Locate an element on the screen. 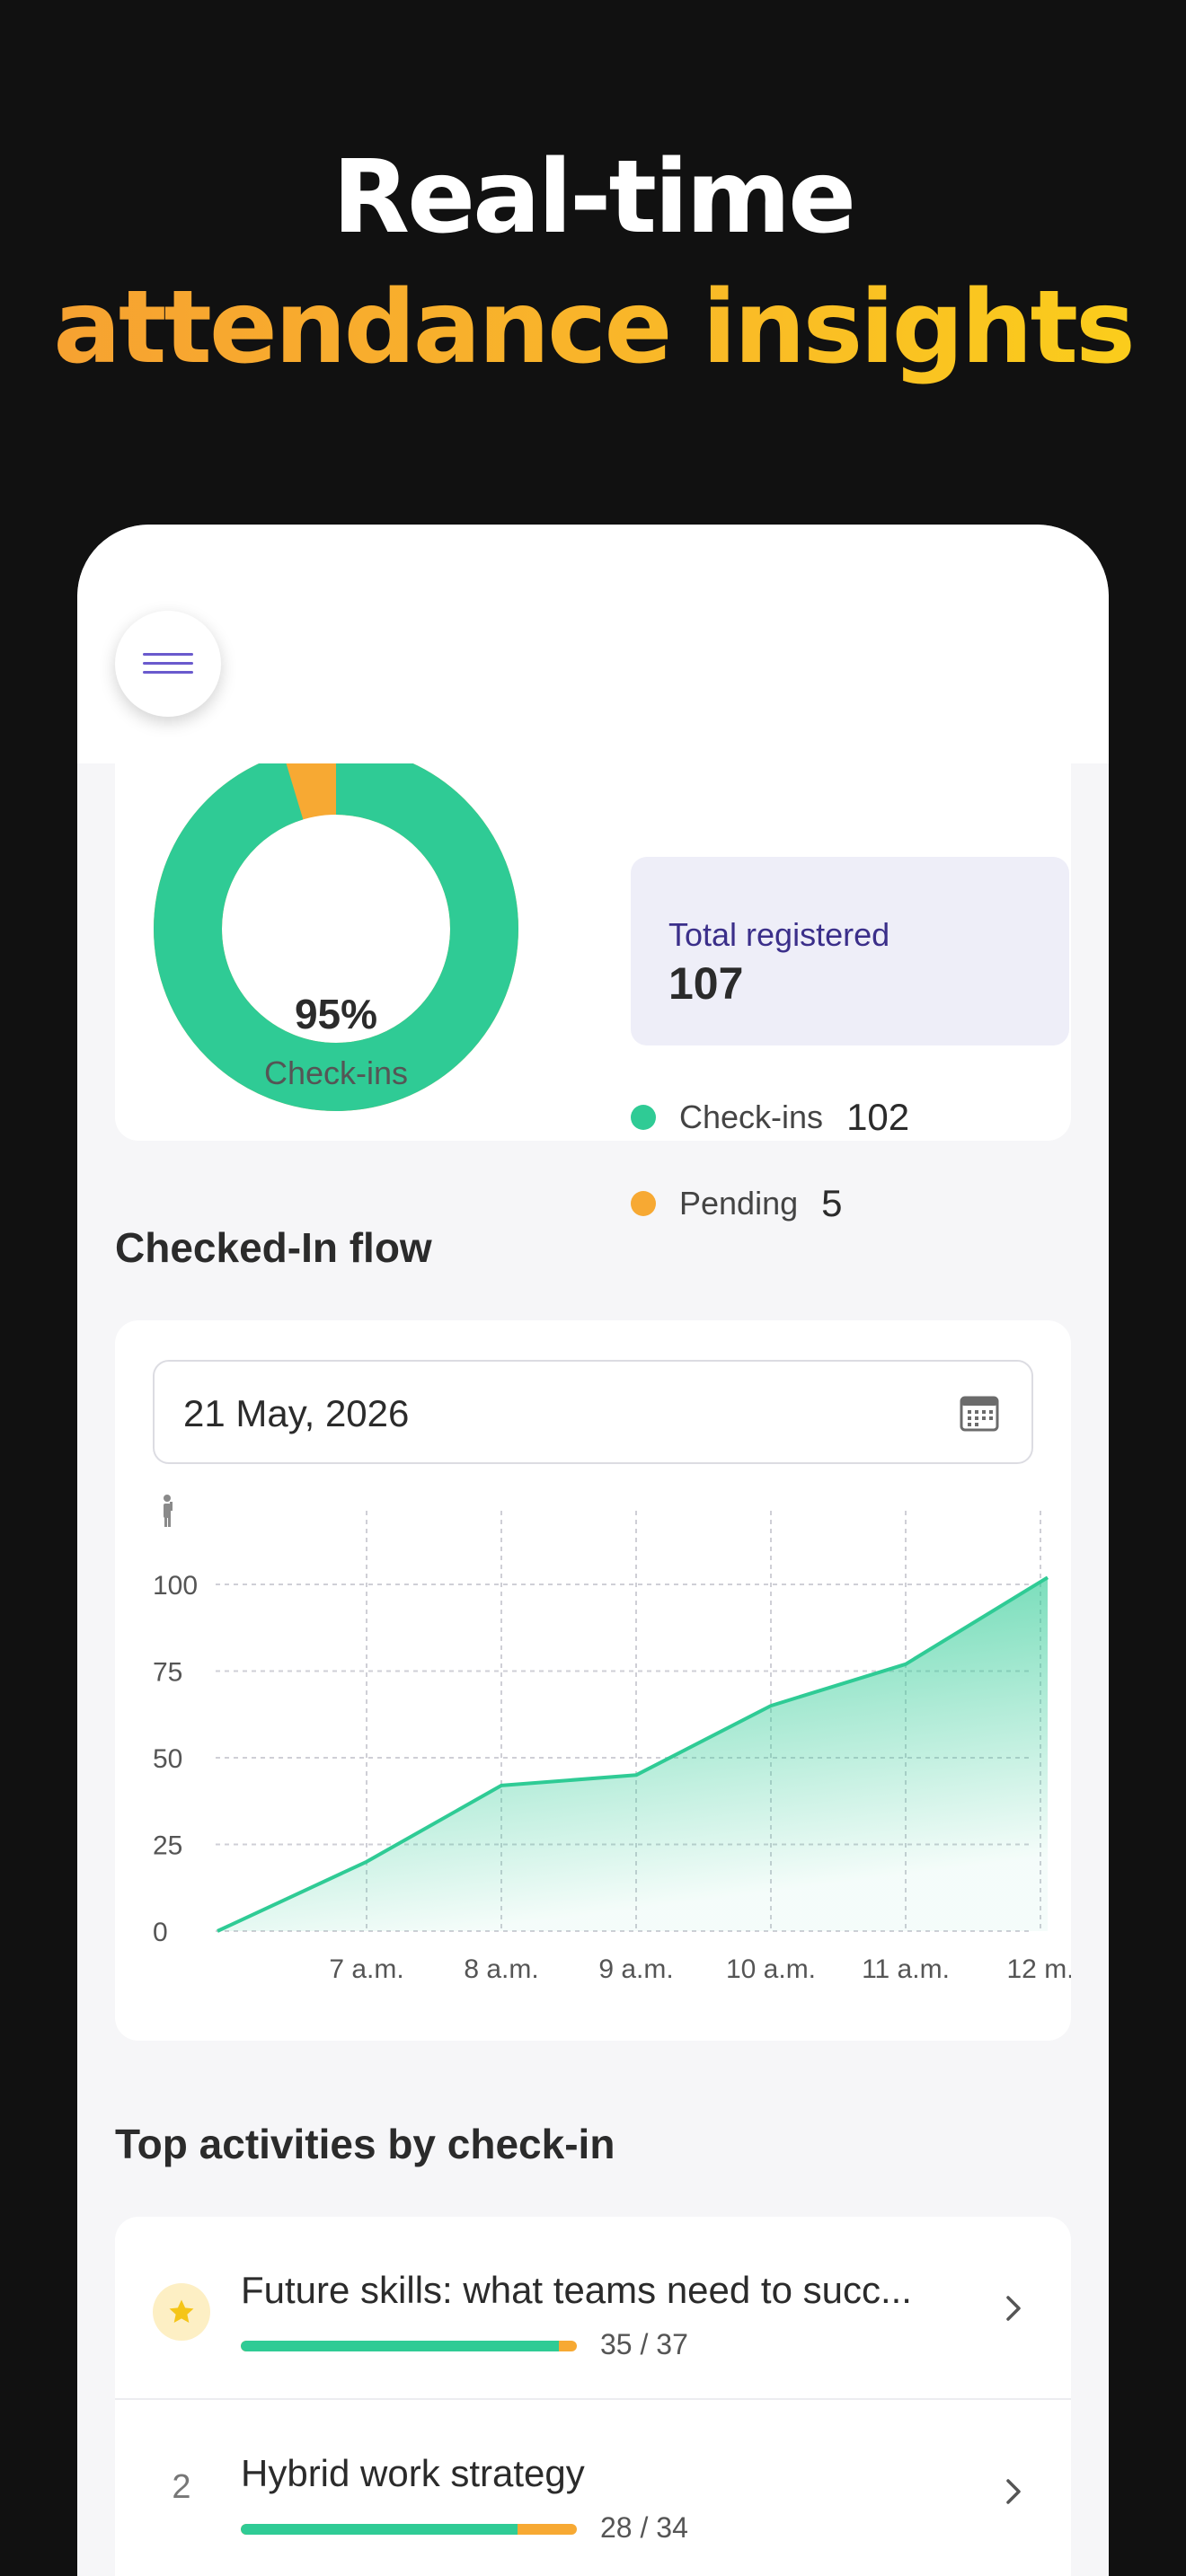  x-tick-label: 11 a.m. is located at coordinates (906, 1969).